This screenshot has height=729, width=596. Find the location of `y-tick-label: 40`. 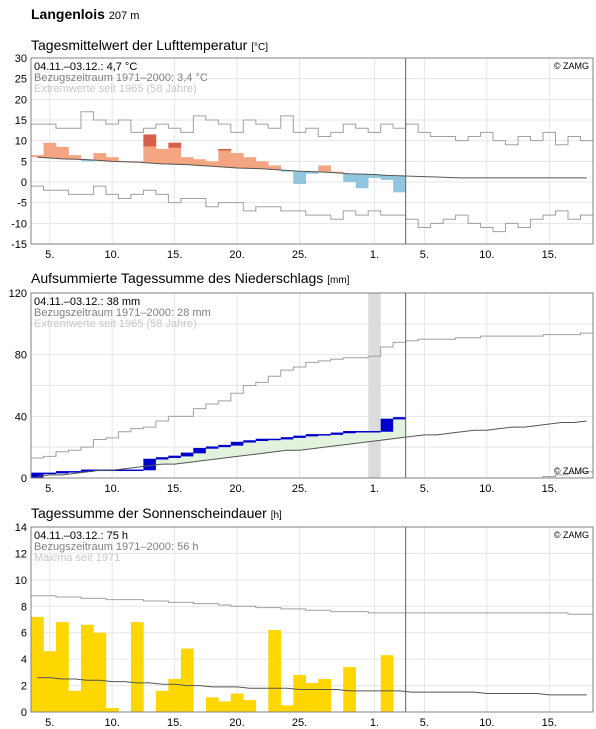

y-tick-label: 40 is located at coordinates (21, 417).